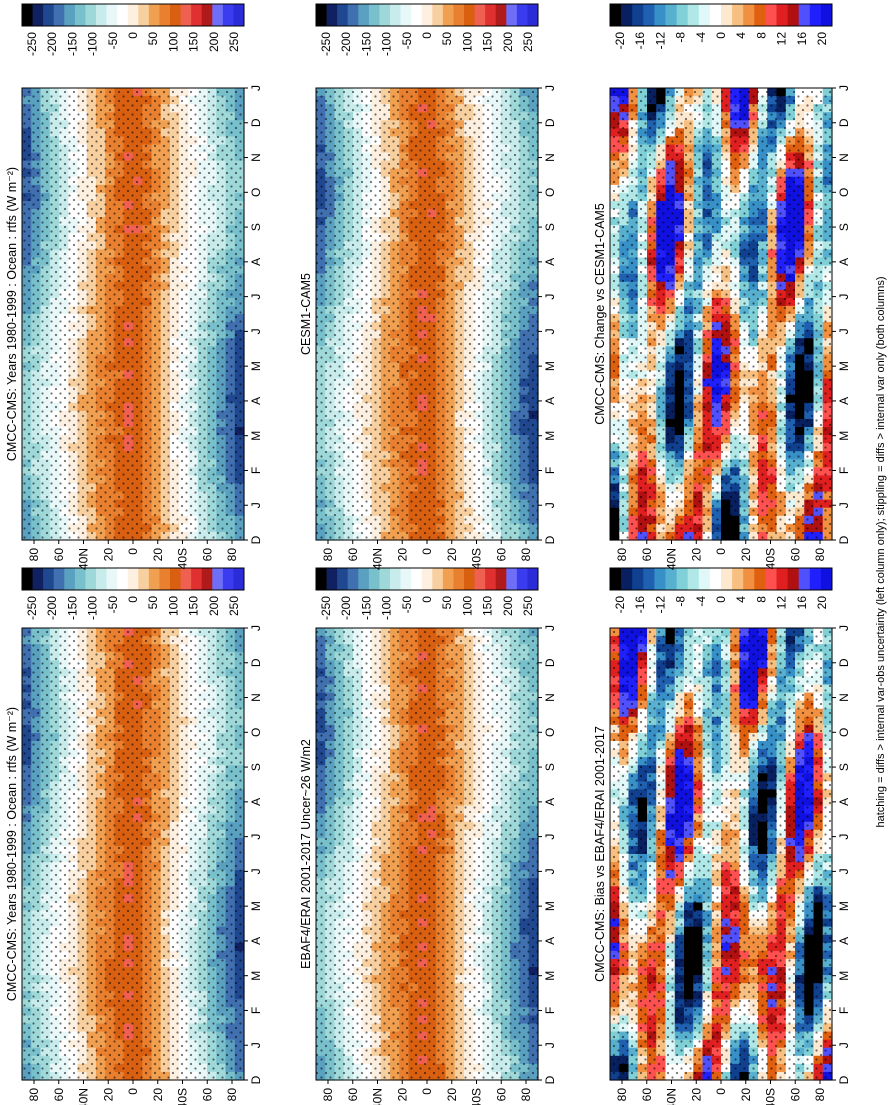 The width and height of the screenshot is (895, 1105). What do you see at coordinates (477, 1096) in the screenshot?
I see `lat-tick-label: 40S` at bounding box center [477, 1096].